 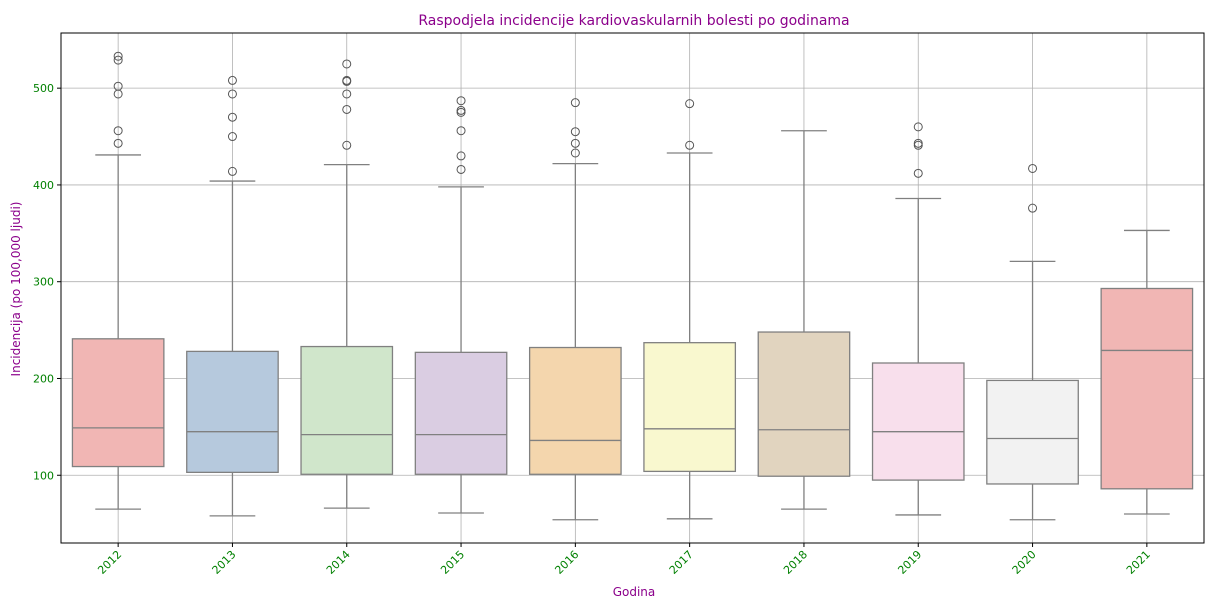 What do you see at coordinates (109, 562) in the screenshot?
I see `x-tick-label: 2012` at bounding box center [109, 562].